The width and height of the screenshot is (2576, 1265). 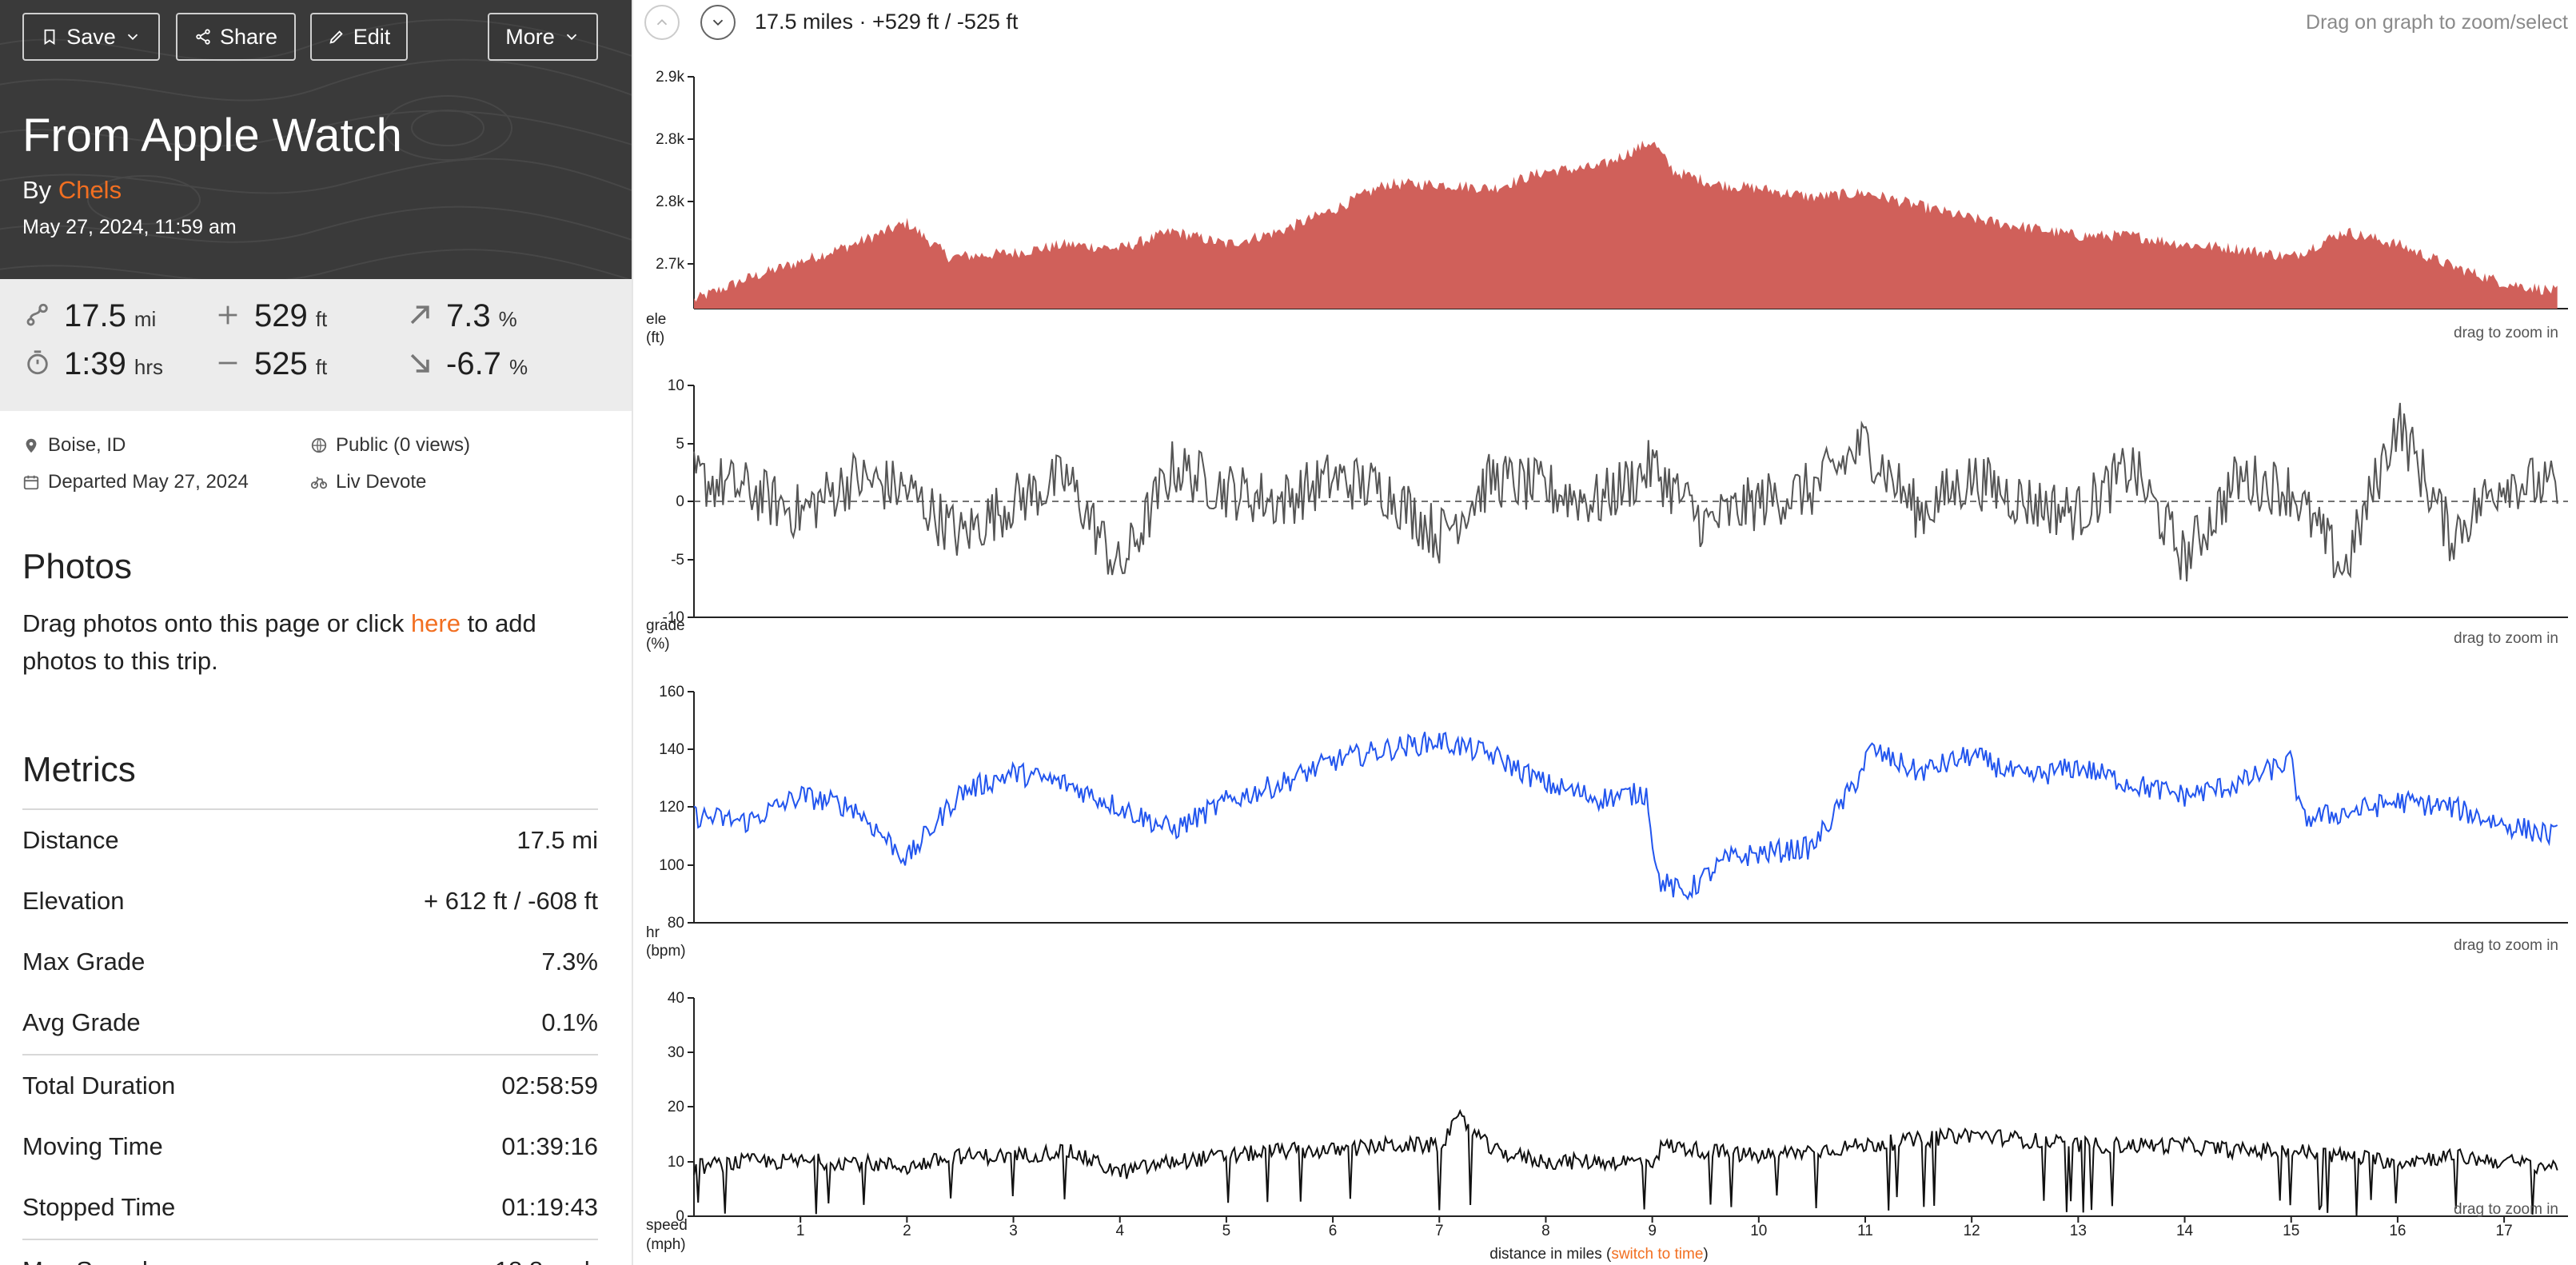 I want to click on trip-bike: Liv Devote, so click(x=368, y=482).